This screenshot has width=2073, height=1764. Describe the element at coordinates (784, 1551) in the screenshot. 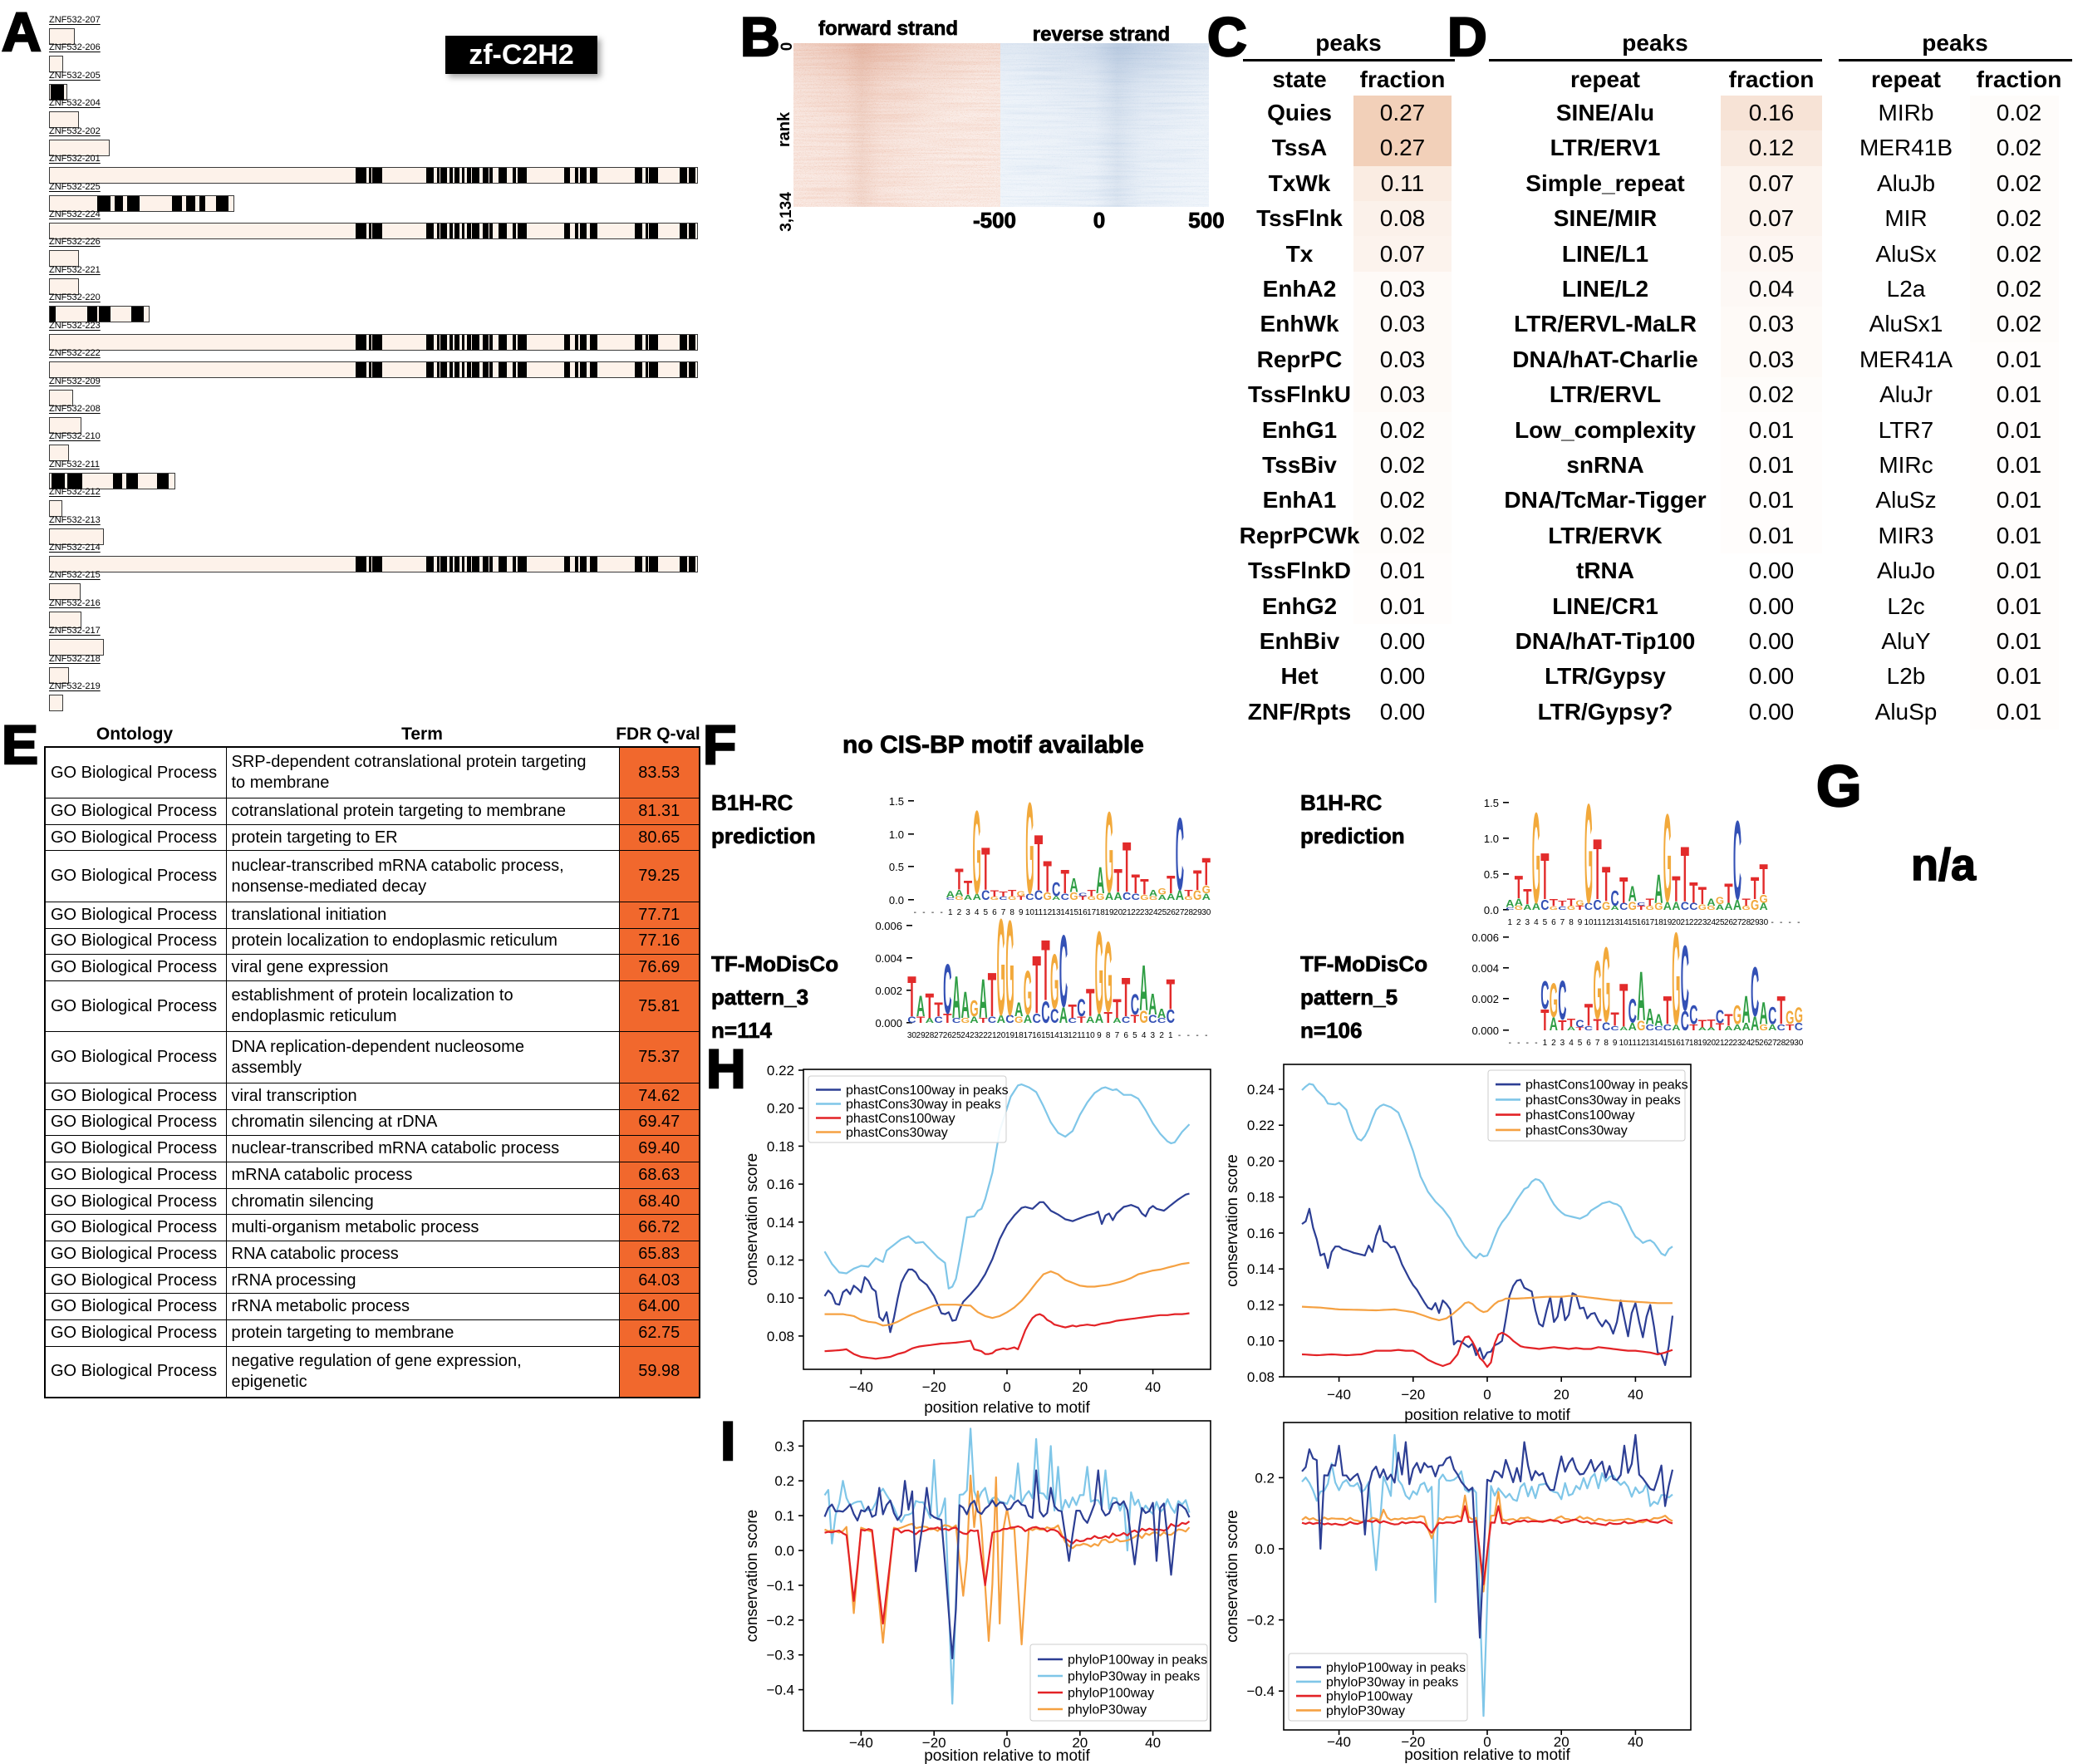

I see `svg-text: 0.0` at that location.